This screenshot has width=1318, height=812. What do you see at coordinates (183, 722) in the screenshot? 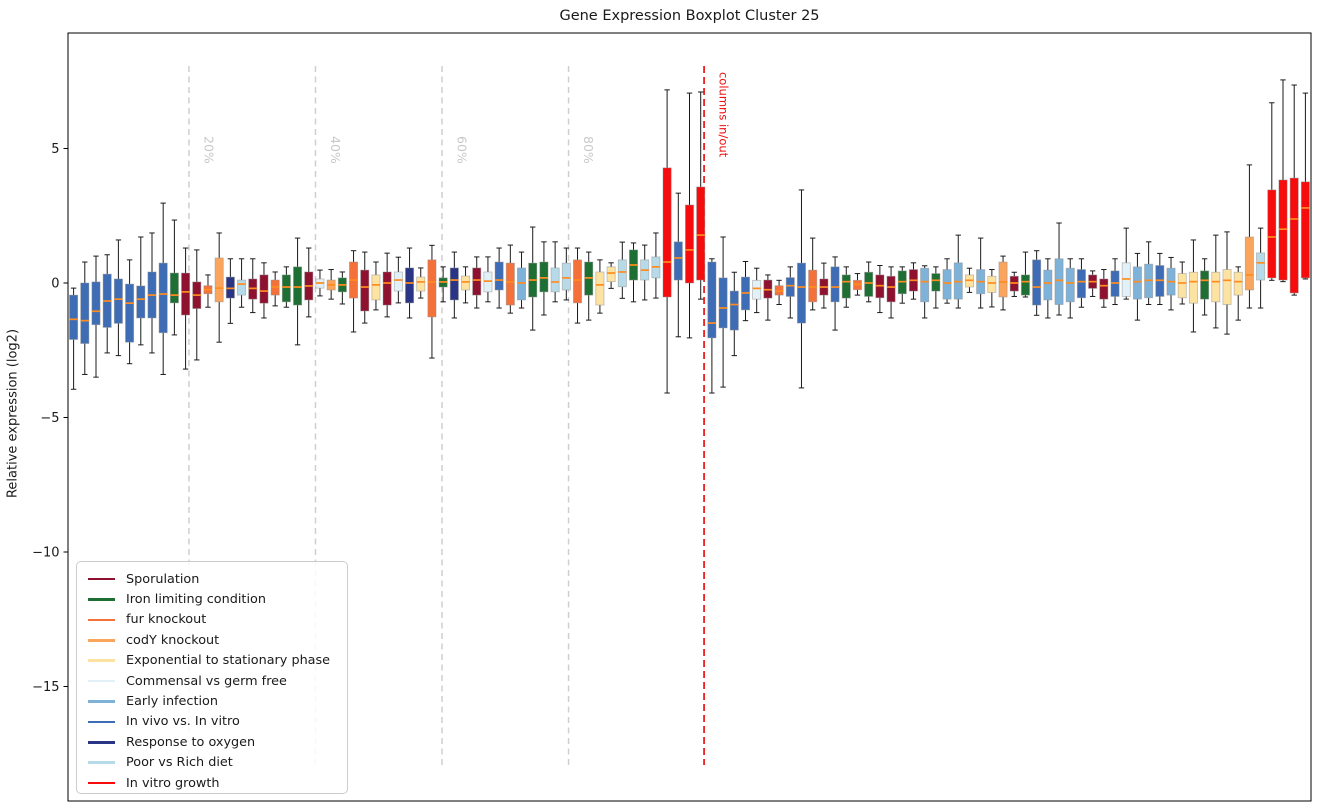
I see `legend-label: In vivo vs. In vitro` at bounding box center [183, 722].